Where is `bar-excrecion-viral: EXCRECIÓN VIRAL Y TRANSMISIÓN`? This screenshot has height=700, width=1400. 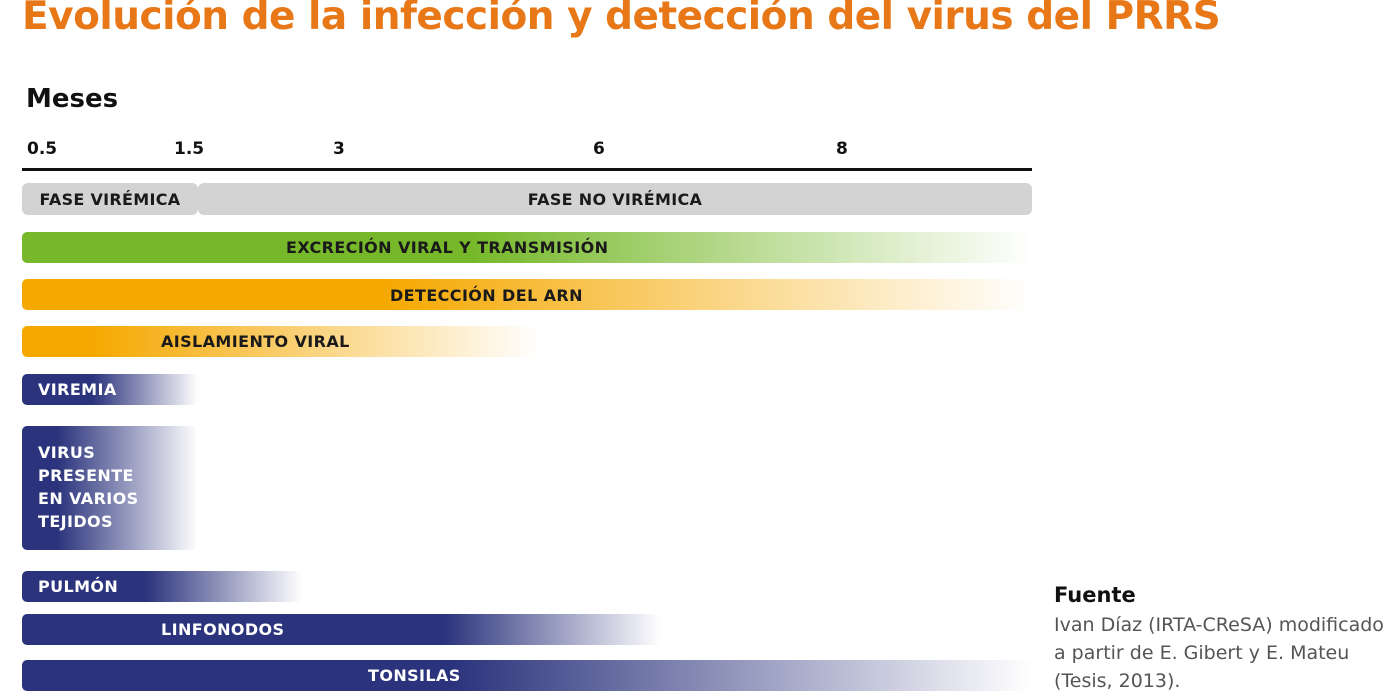
bar-excrecion-viral: EXCRECIÓN VIRAL Y TRANSMISIÓN is located at coordinates (527, 247).